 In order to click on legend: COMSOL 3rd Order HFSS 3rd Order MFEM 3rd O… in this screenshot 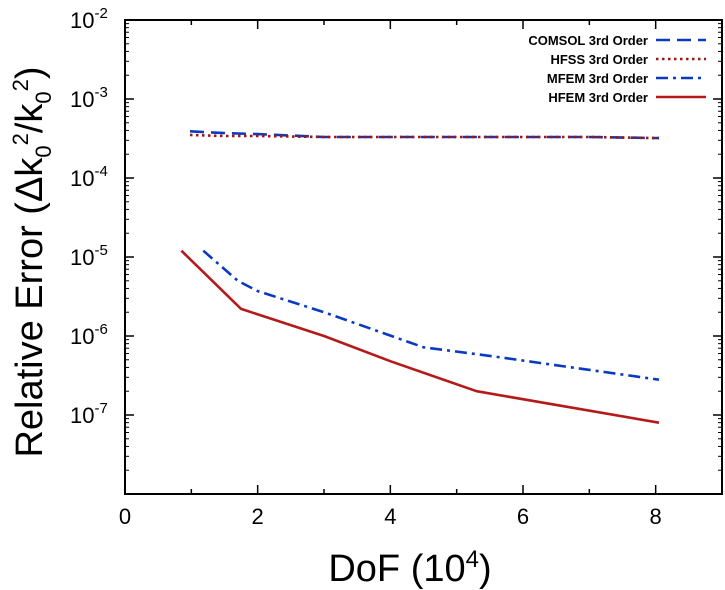, I will do `click(617, 69)`.